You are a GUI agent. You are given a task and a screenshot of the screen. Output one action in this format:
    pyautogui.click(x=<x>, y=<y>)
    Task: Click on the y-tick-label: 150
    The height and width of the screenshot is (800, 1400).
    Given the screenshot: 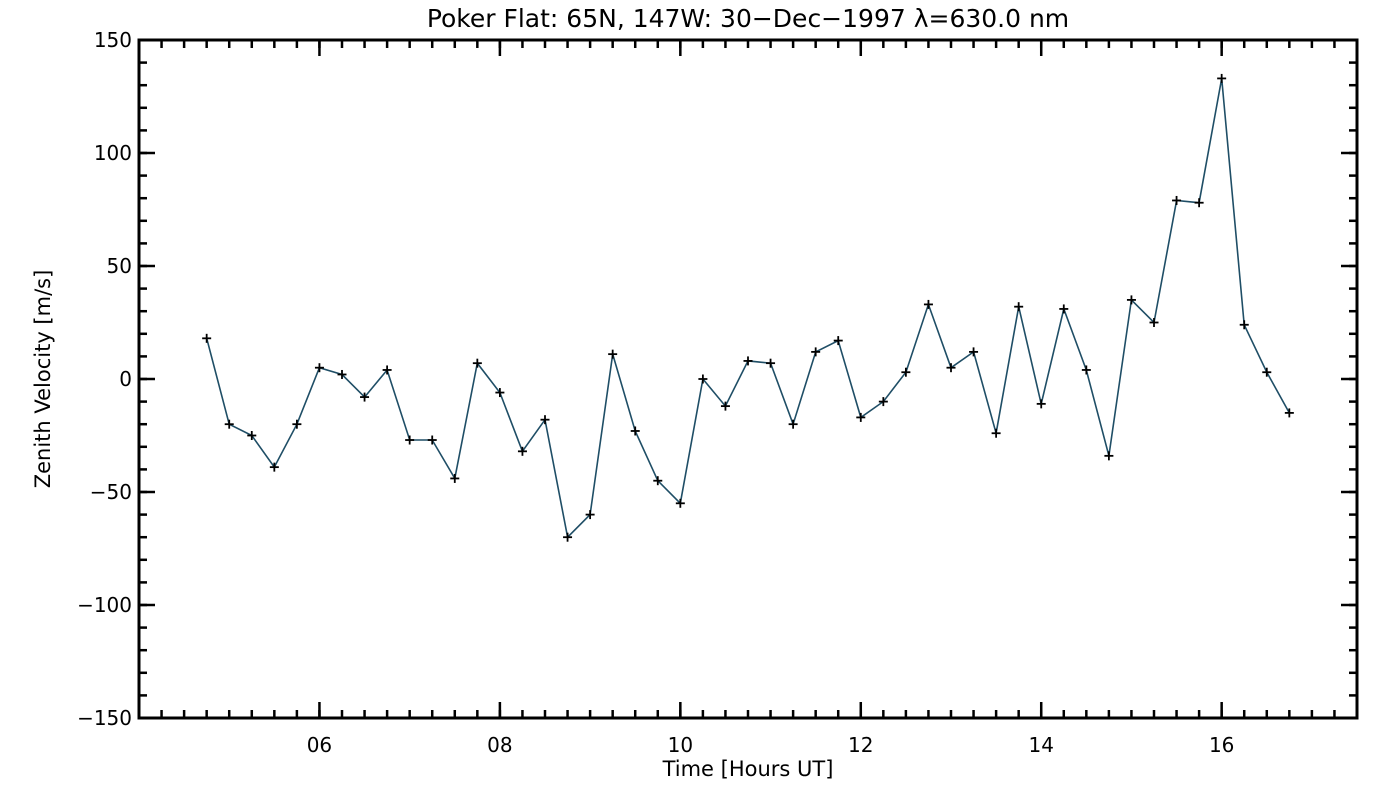 What is the action you would take?
    pyautogui.click(x=113, y=40)
    